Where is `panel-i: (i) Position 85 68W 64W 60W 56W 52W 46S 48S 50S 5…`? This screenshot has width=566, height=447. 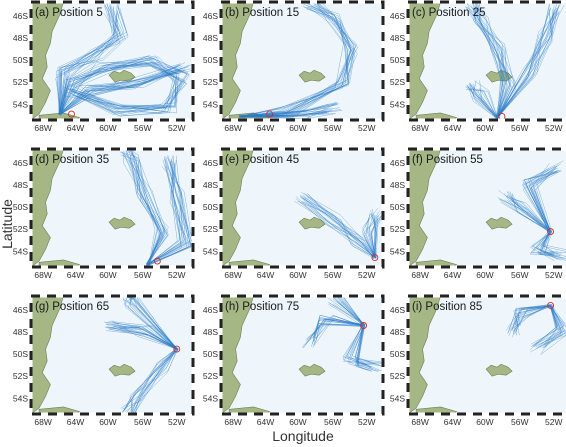 panel-i: (i) Position 85 68W 64W 60W 56W 52W 46S 48S 50S 5… is located at coordinates (478, 360).